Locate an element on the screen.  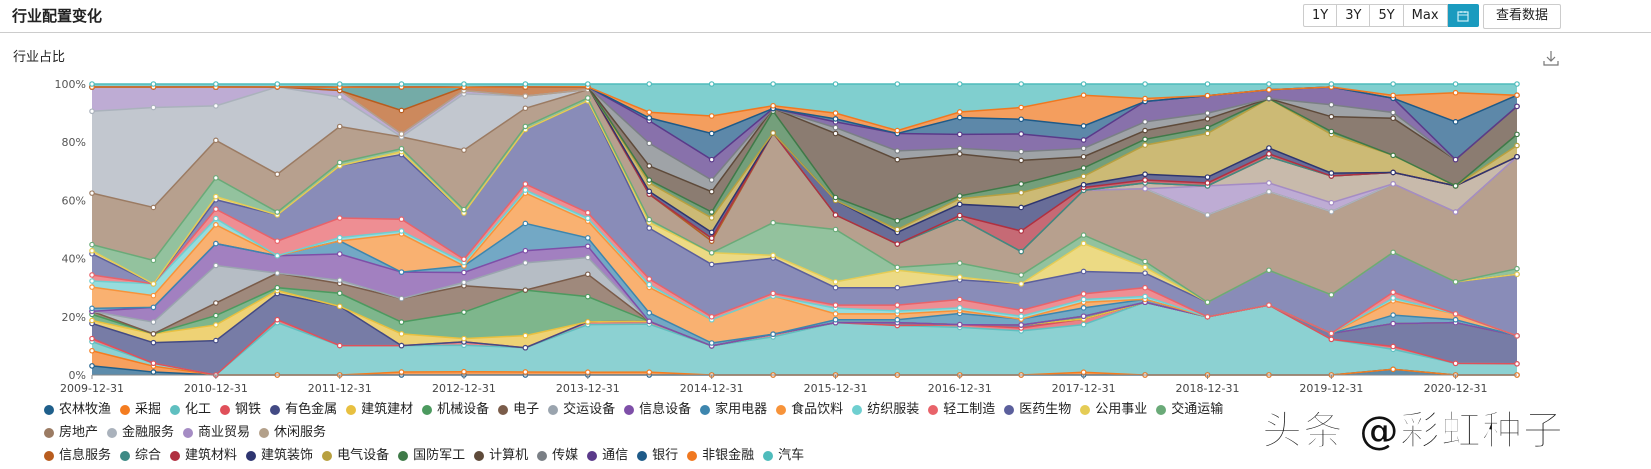
legend-item: 交运设备 is located at coordinates (581, 409).